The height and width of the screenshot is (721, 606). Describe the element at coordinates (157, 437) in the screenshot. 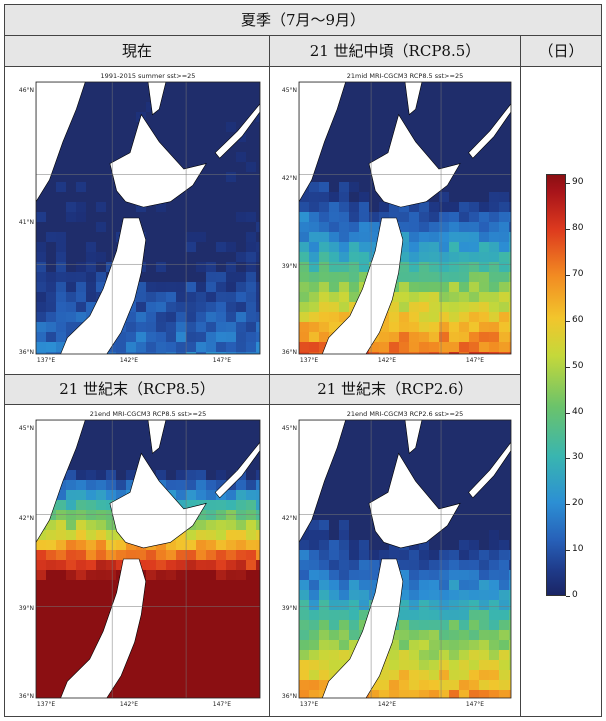

I see `land-sakhalin` at that location.